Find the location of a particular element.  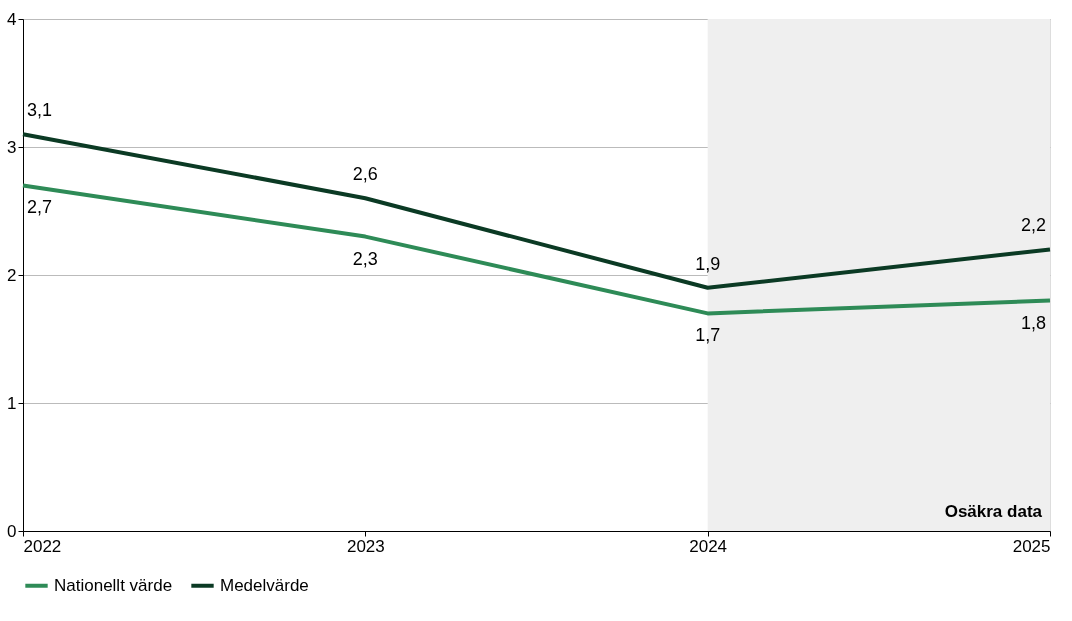

data-label: 2,3 is located at coordinates (365, 258).